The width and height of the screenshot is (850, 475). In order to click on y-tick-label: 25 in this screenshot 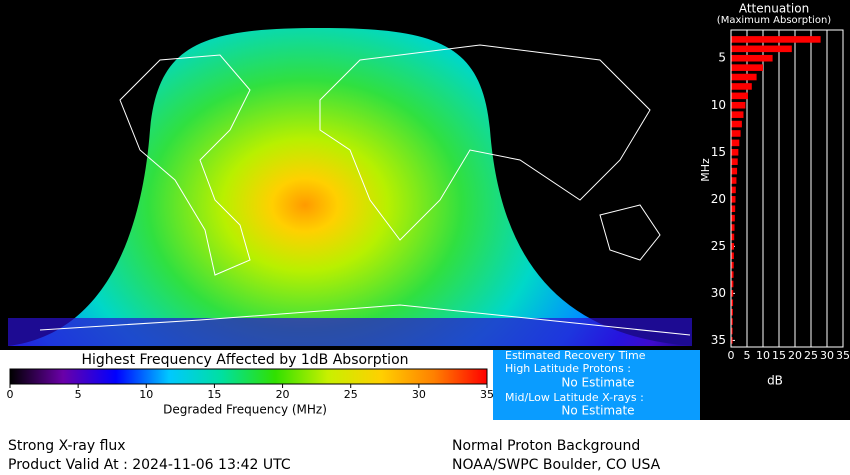, I will do `click(718, 246)`.